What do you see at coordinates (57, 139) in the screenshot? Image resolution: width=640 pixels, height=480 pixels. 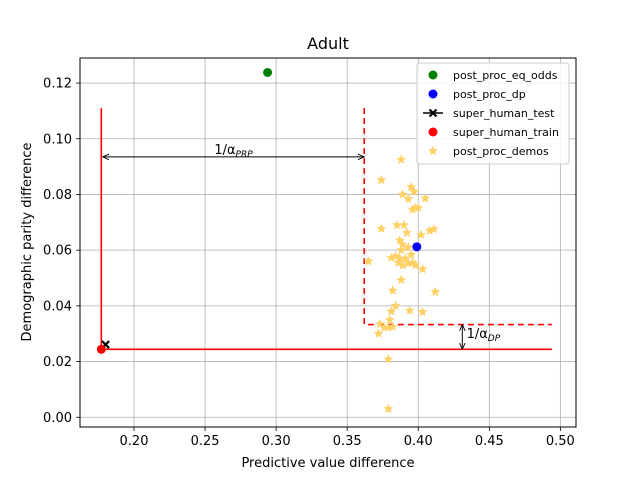 I see `y-tick-label: 0.10` at bounding box center [57, 139].